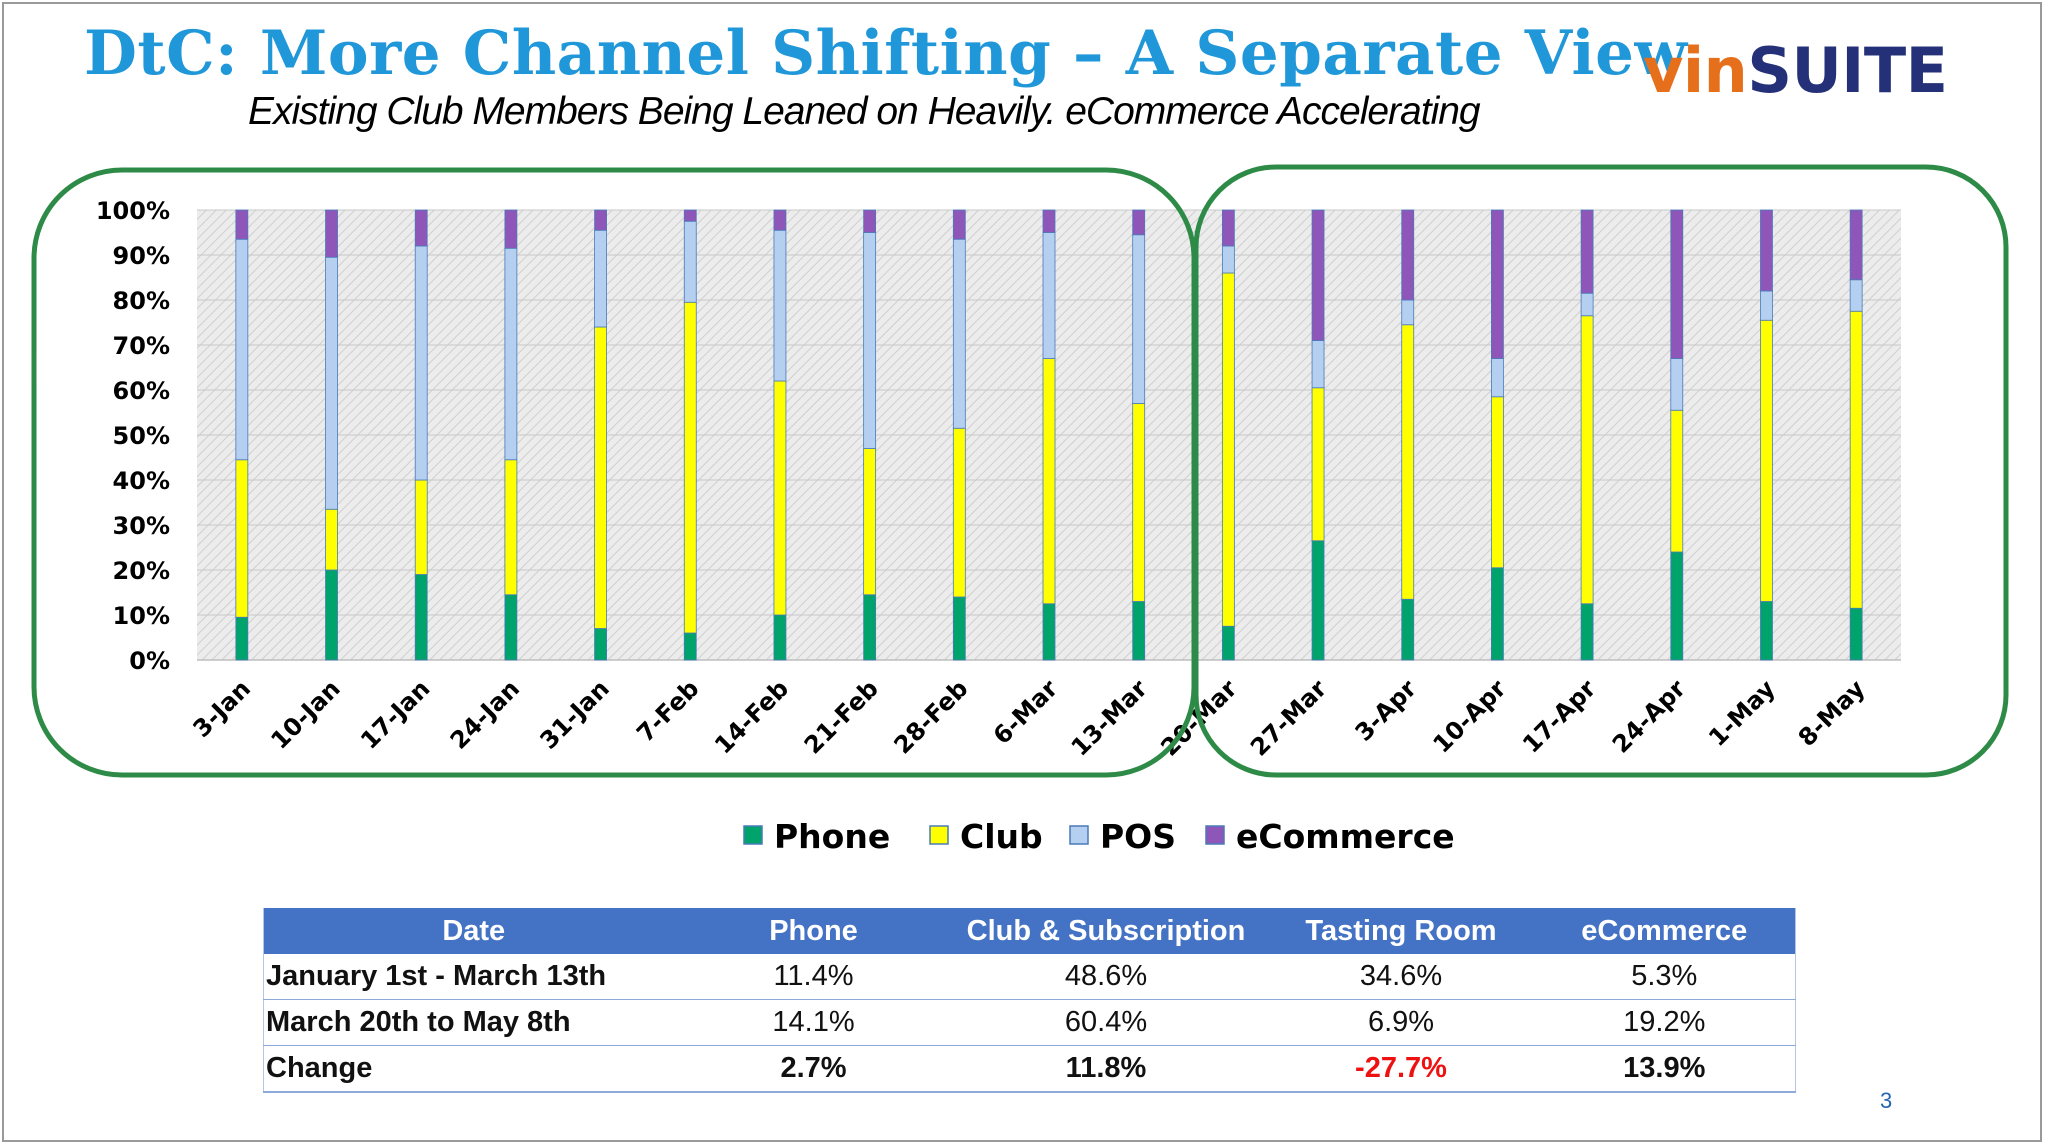 The image size is (2048, 1148). Describe the element at coordinates (931, 716) in the screenshot. I see `x-tick-label: 28-Feb` at that location.